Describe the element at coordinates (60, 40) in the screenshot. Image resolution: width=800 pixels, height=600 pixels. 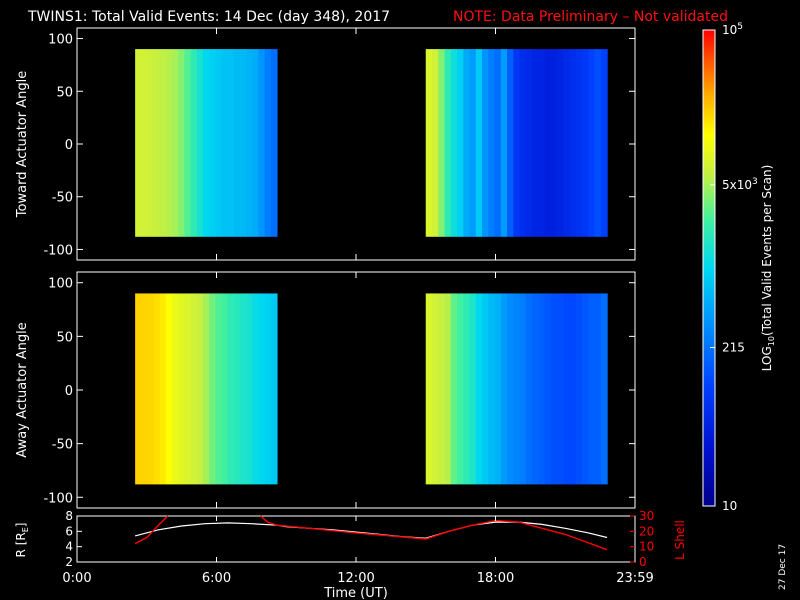
I see `y-tick-label: 100` at that location.